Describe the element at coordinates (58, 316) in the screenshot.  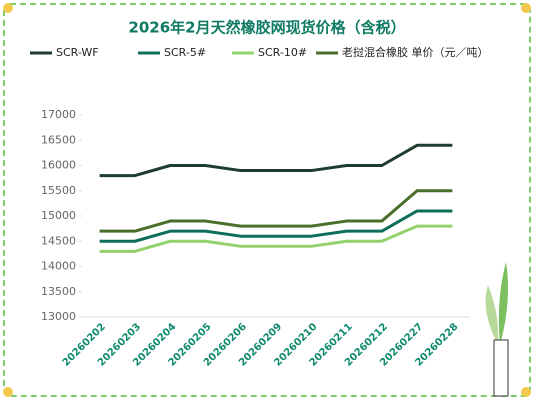
I see `y-tick-label: 13000` at that location.